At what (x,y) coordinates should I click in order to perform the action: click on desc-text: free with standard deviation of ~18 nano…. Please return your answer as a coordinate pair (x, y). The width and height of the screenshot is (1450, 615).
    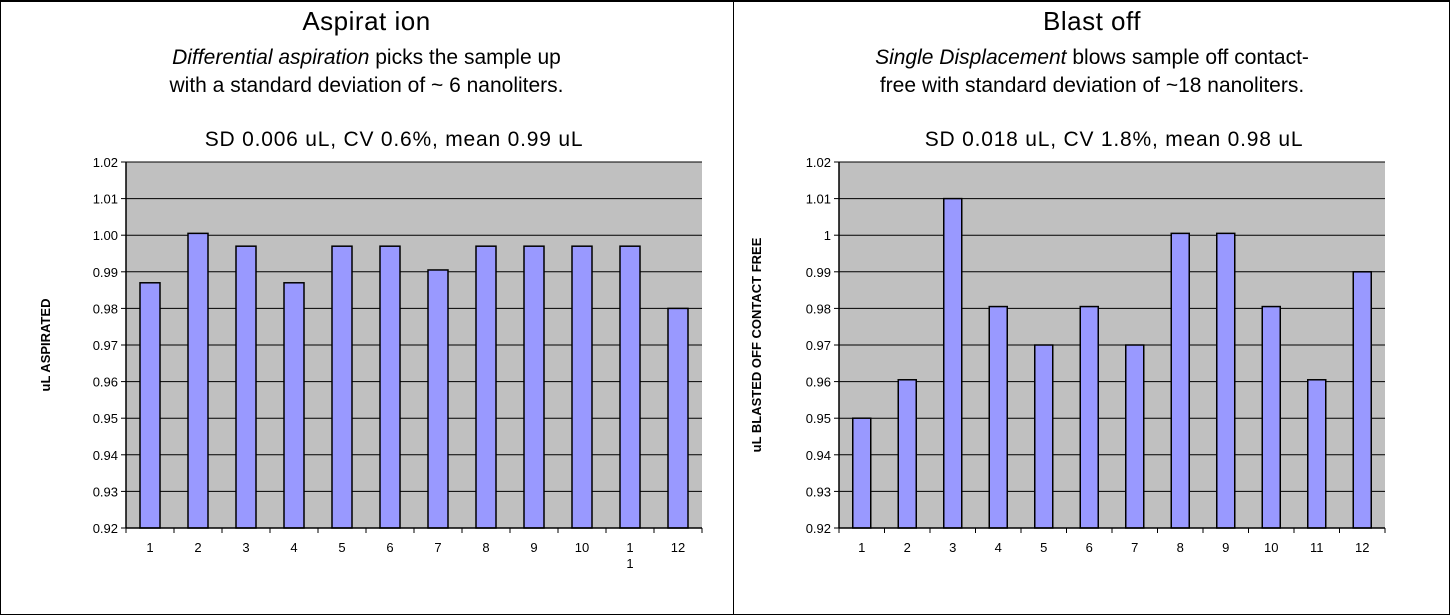
    Looking at the image, I should click on (1092, 85).